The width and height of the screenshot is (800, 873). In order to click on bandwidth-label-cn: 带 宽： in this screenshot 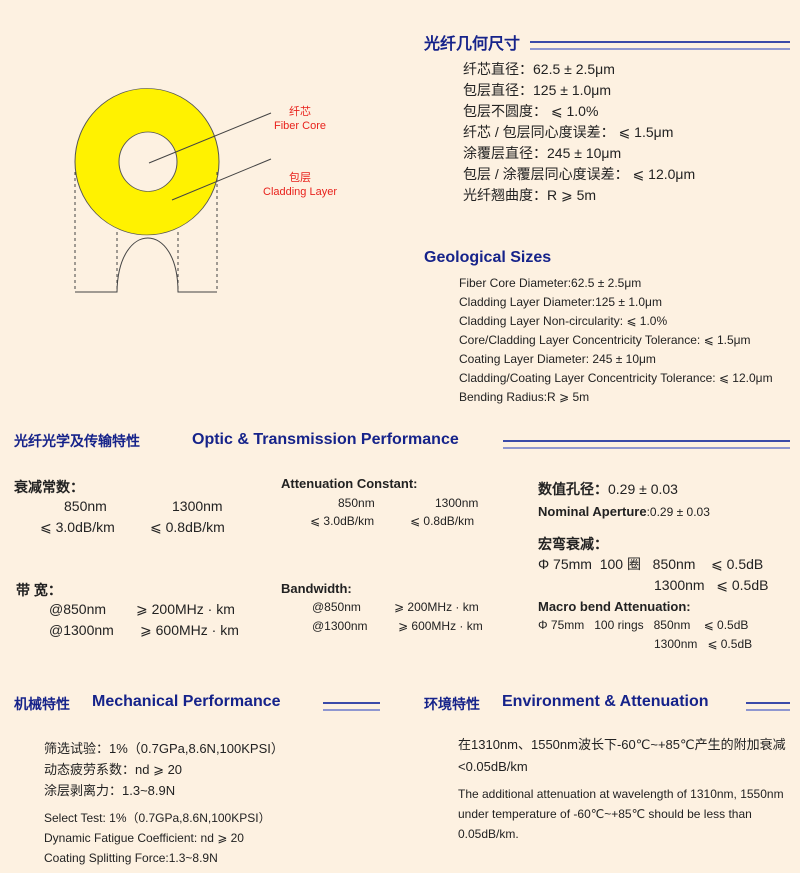, I will do `click(39, 590)`.